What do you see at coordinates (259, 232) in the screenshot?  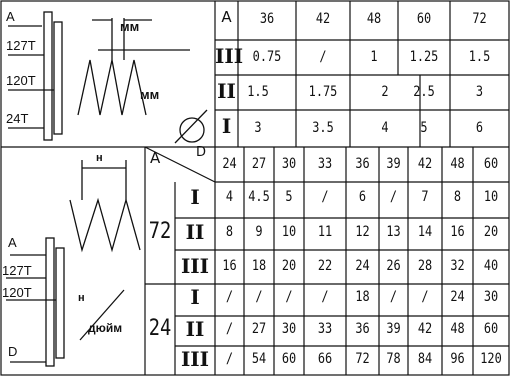 I see `bottom-cell: 9` at bounding box center [259, 232].